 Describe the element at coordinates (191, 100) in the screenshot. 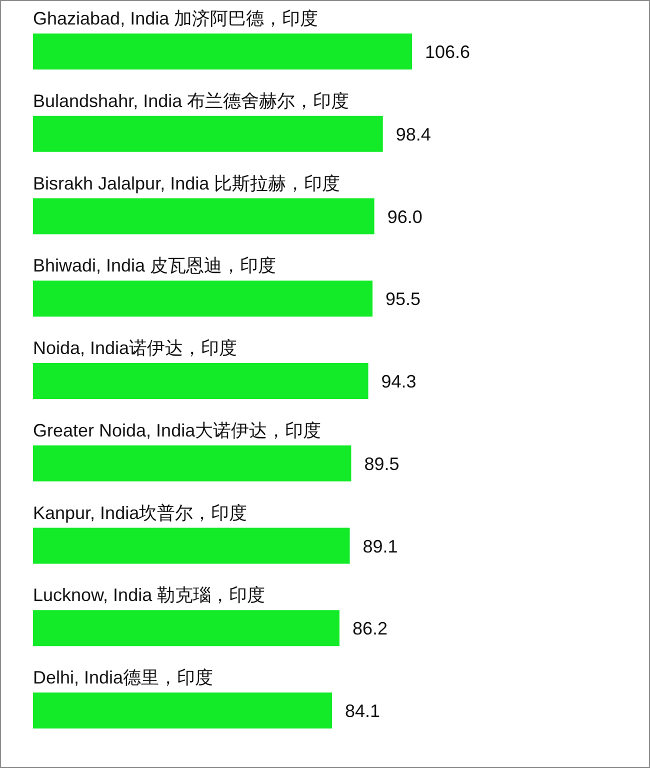

I see `y-tick-label: Bulandshahr, India 布兰德舍赫尔，印度` at that location.